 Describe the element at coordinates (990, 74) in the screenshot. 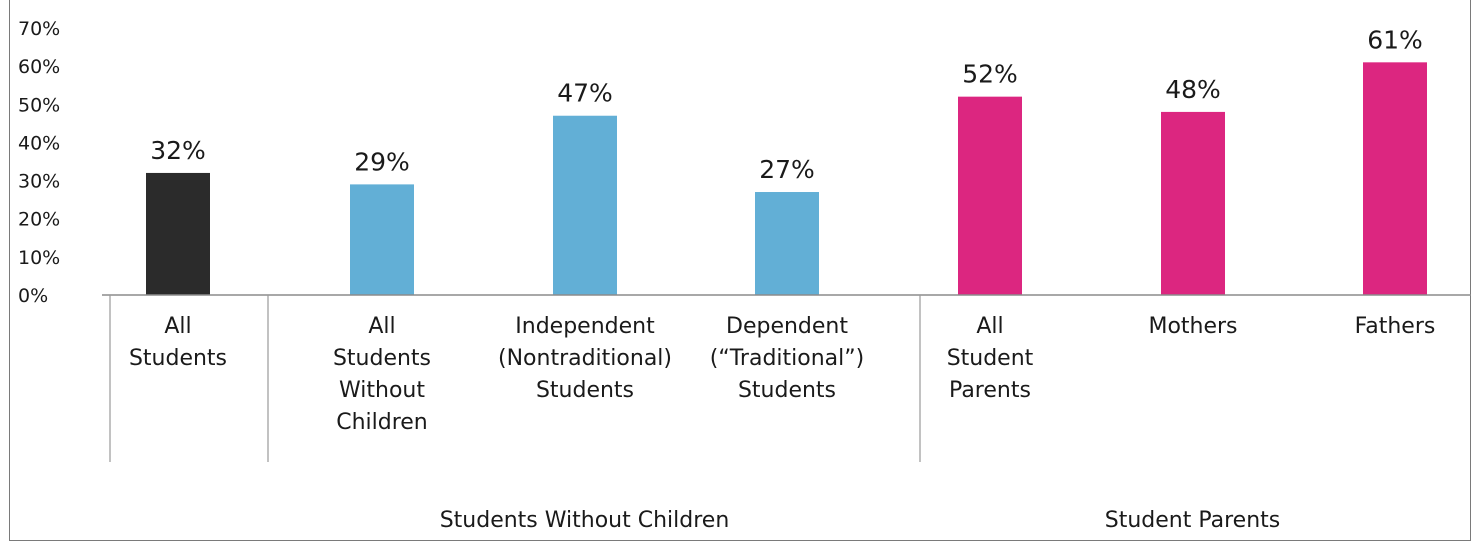

I see `data-label: 52%` at that location.